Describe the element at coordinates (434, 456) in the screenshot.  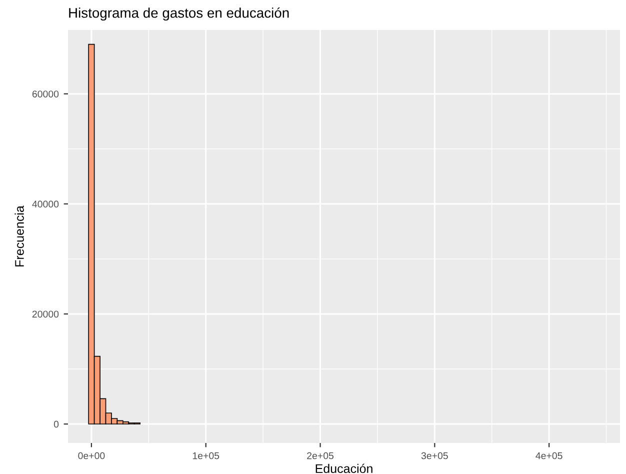
I see `x-tick-label: 3e+05` at that location.